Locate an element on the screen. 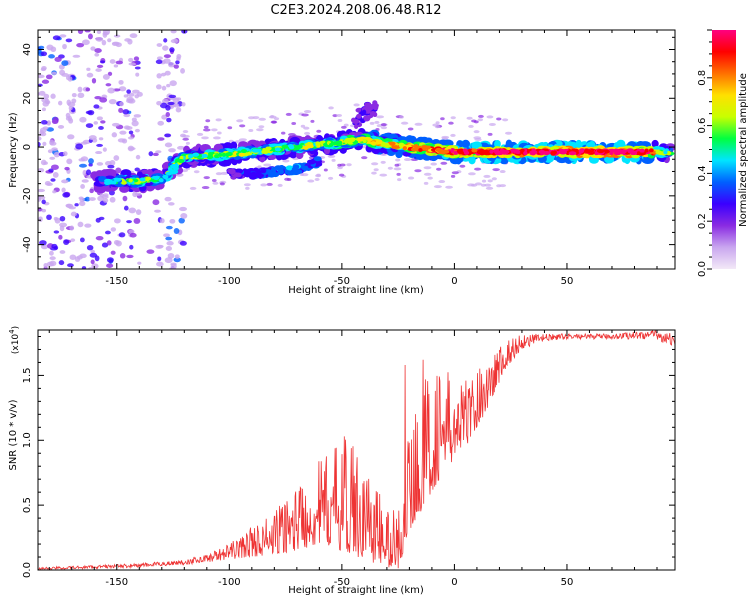  snr-y-multiplier-exp: 4 is located at coordinates (12, 331).